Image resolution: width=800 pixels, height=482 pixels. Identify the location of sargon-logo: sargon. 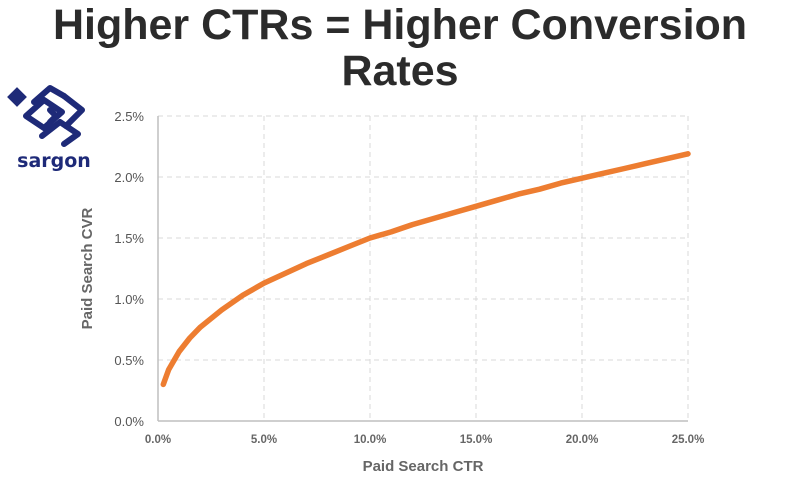
(54, 128).